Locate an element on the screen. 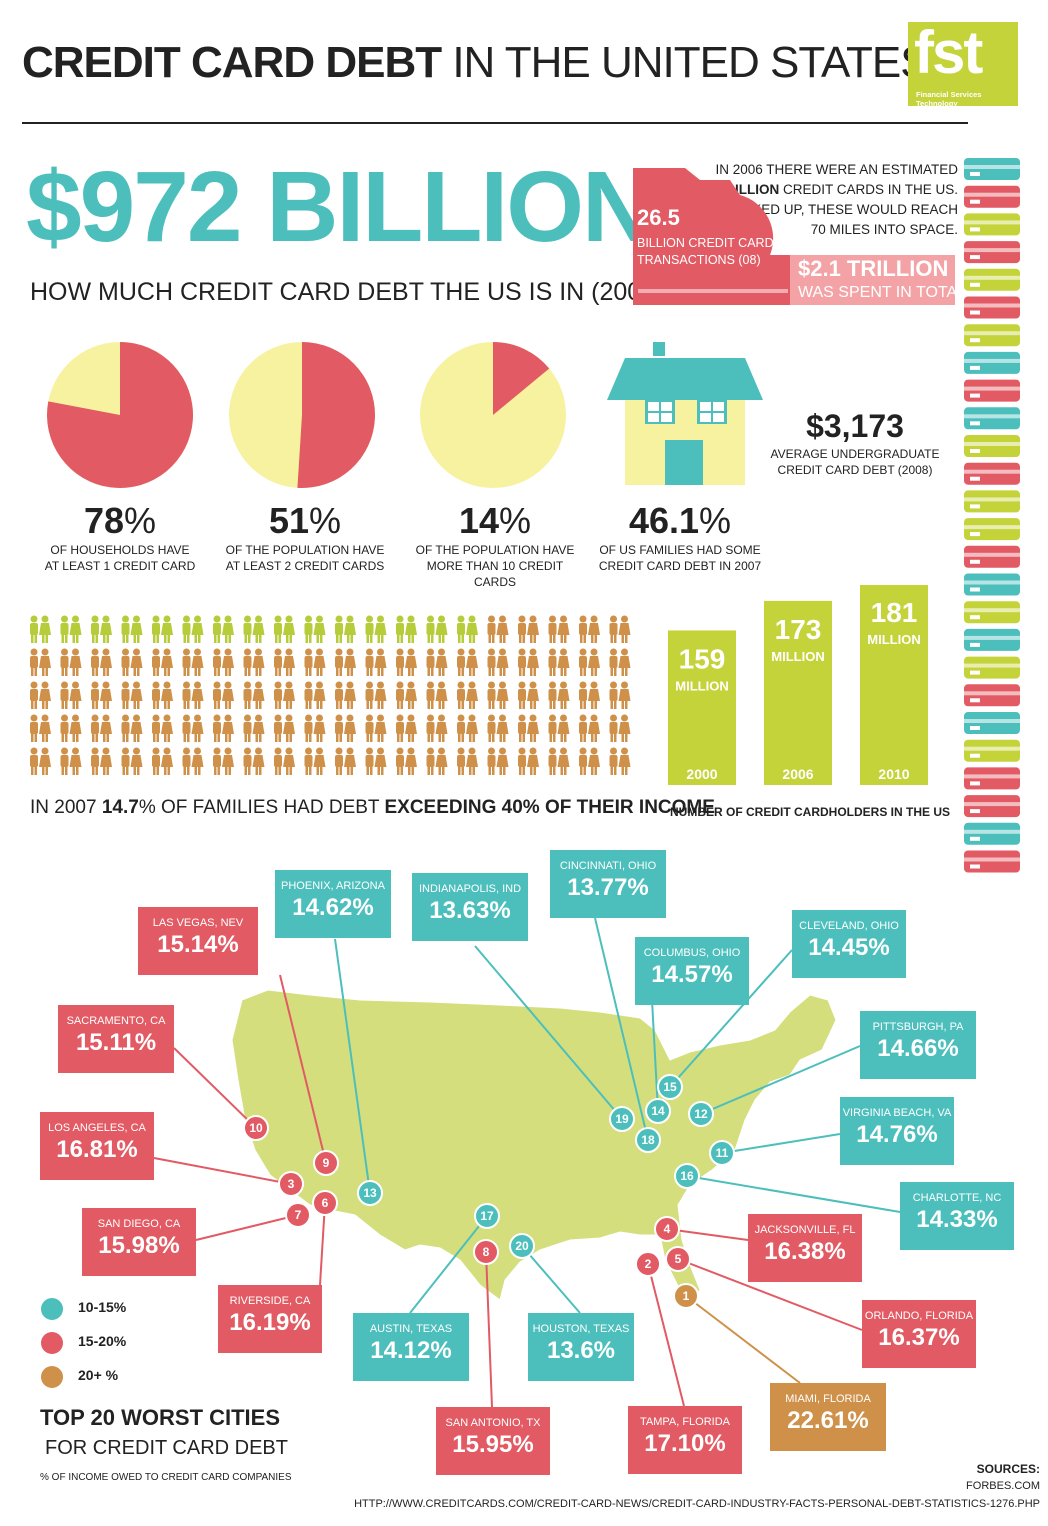 The image size is (1048, 1526). spent-value: $2.1 TRILLION is located at coordinates (873, 268).